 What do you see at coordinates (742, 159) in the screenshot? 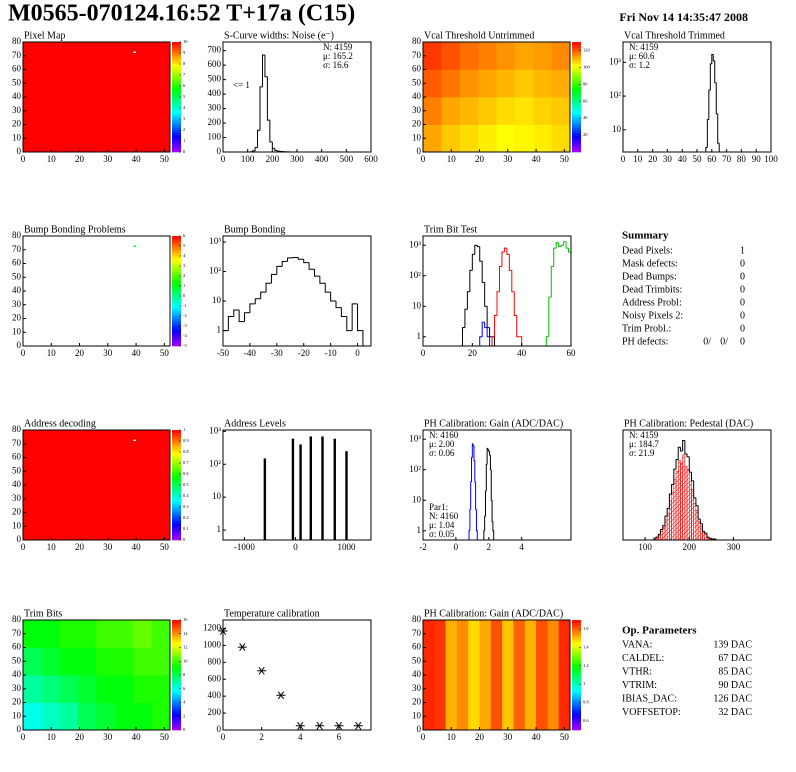
I see `x-tick-label: 80` at bounding box center [742, 159].